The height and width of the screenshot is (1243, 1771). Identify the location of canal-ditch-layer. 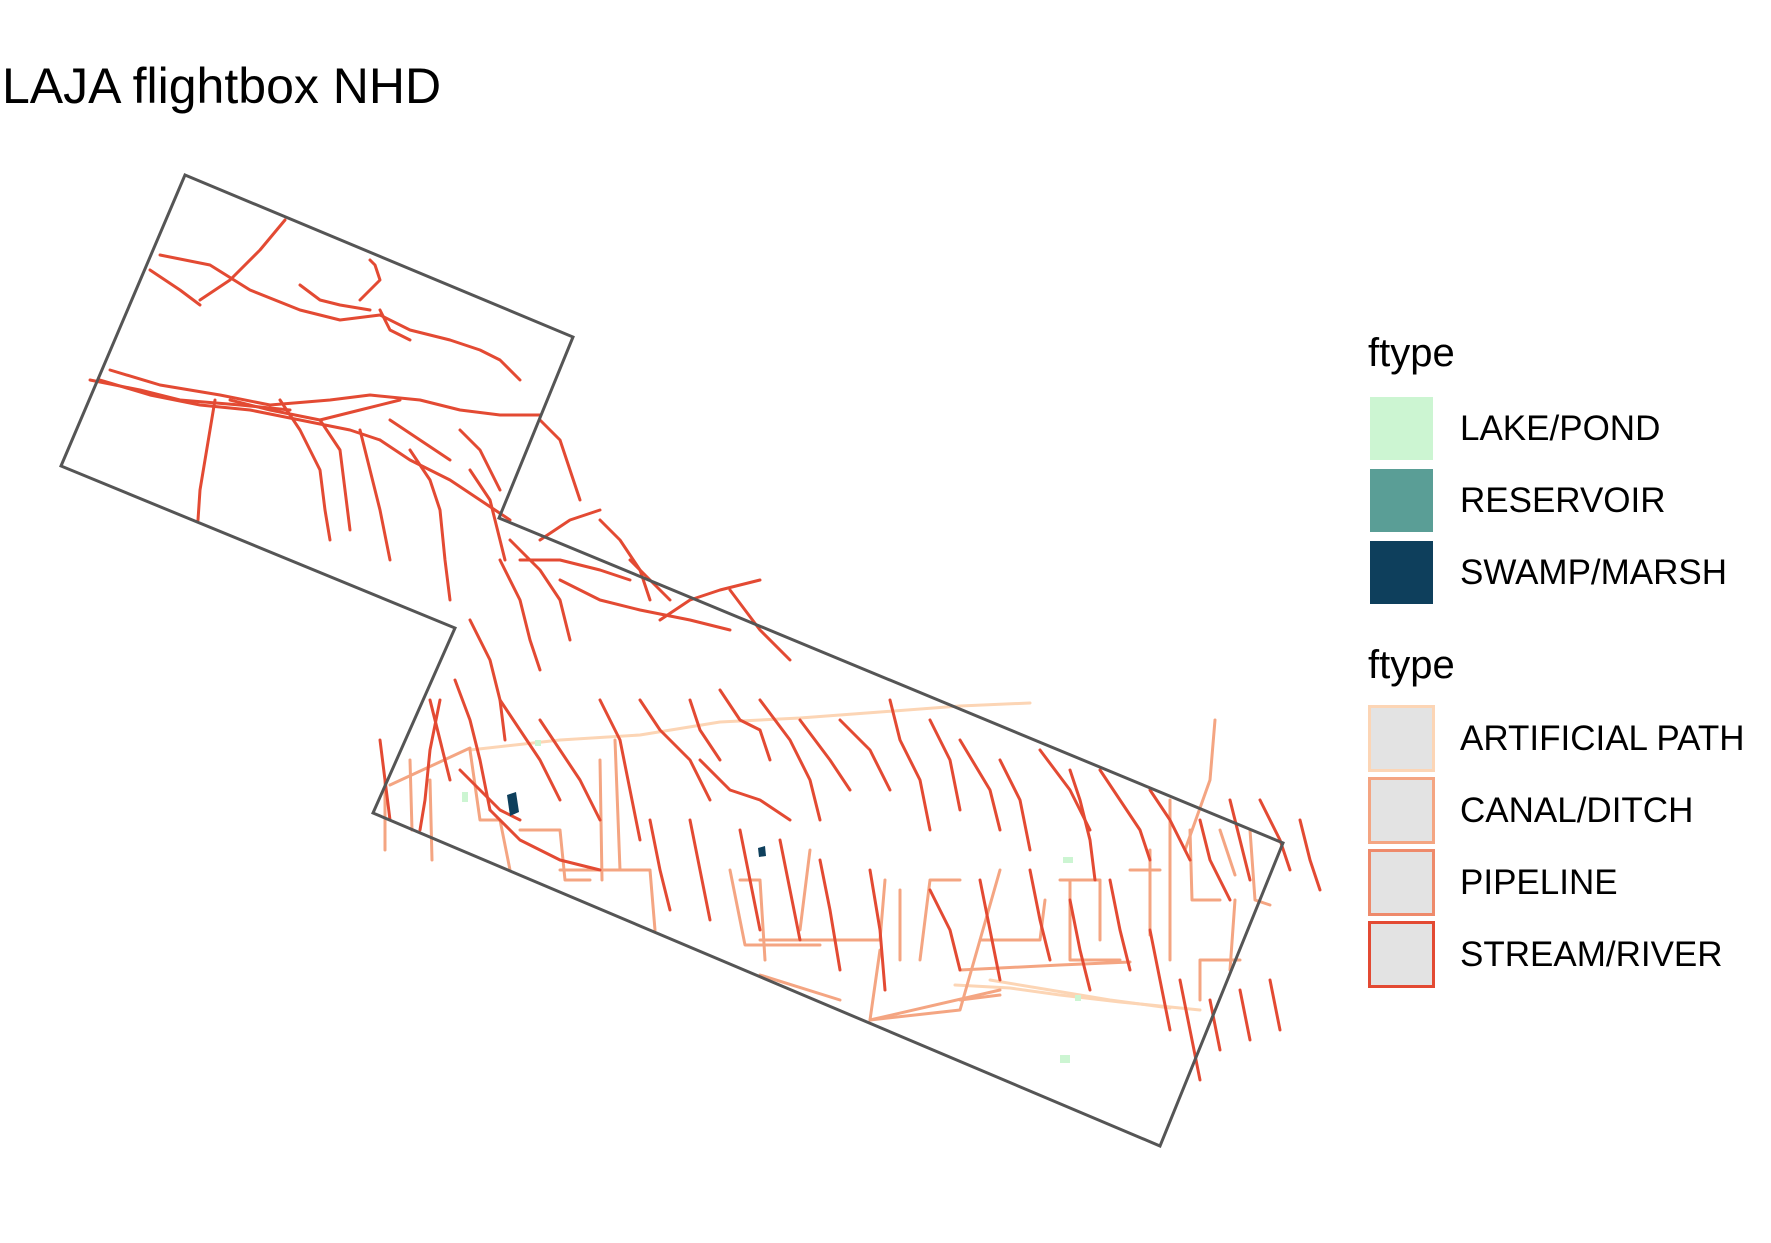
(827, 870).